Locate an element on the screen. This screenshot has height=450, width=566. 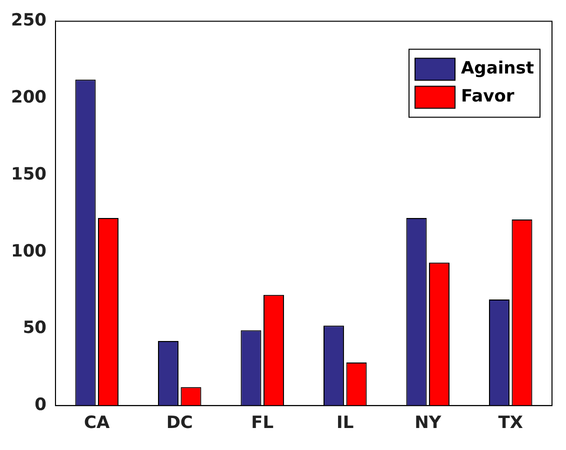
x-tick-label: FL is located at coordinates (262, 423).